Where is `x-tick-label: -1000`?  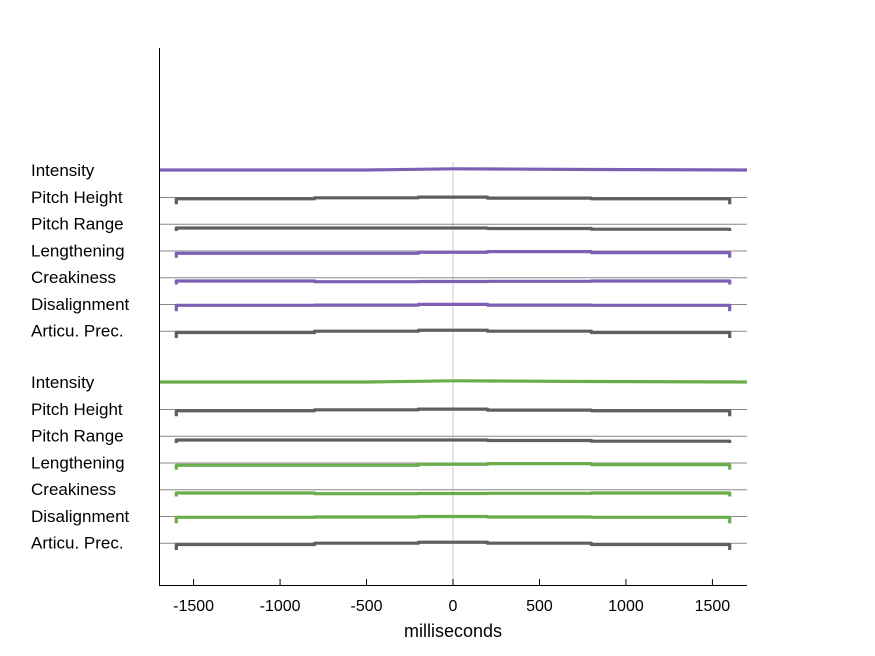
x-tick-label: -1000 is located at coordinates (280, 606).